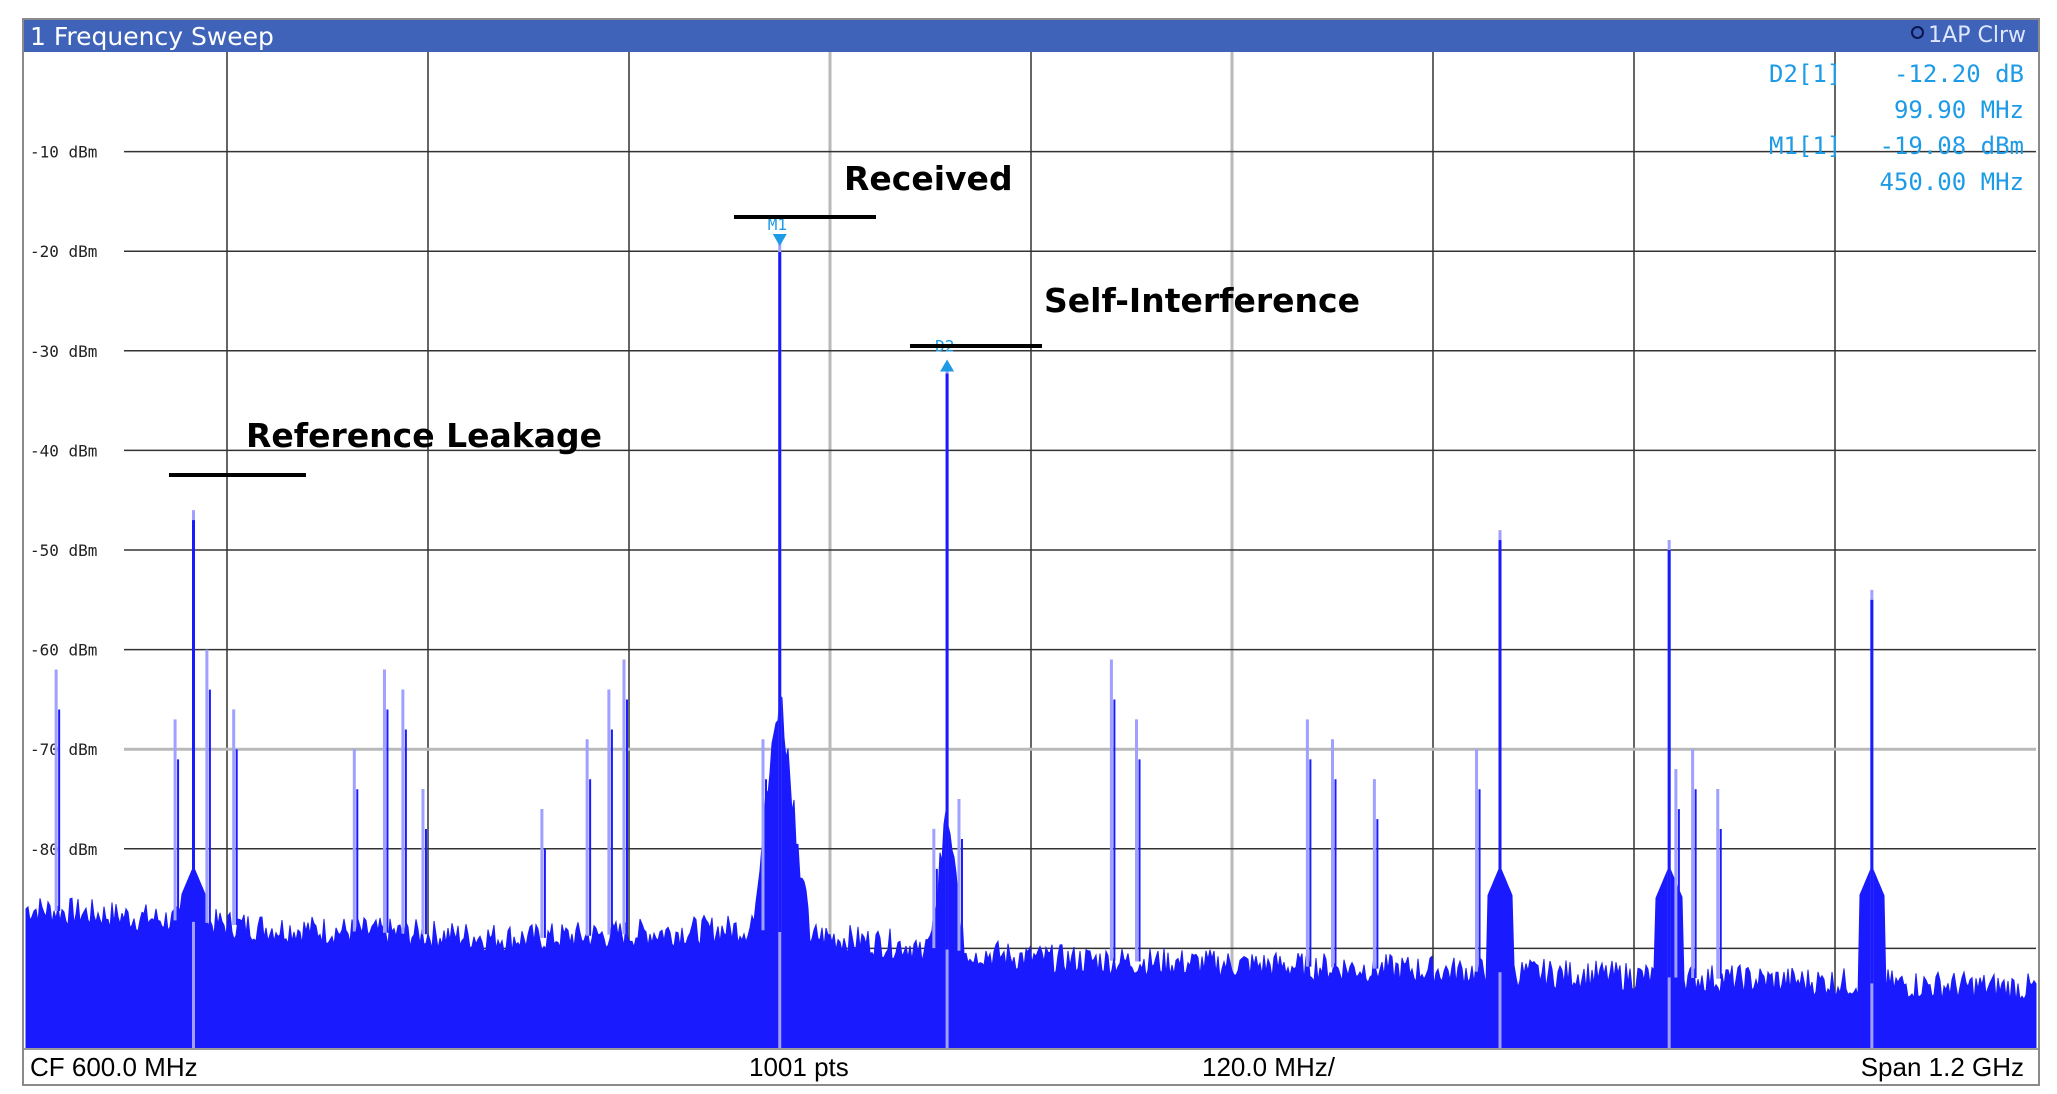 The image size is (2057, 1094). What do you see at coordinates (63, 749) in the screenshot?
I see `y-tick-label: -70 dBm` at bounding box center [63, 749].